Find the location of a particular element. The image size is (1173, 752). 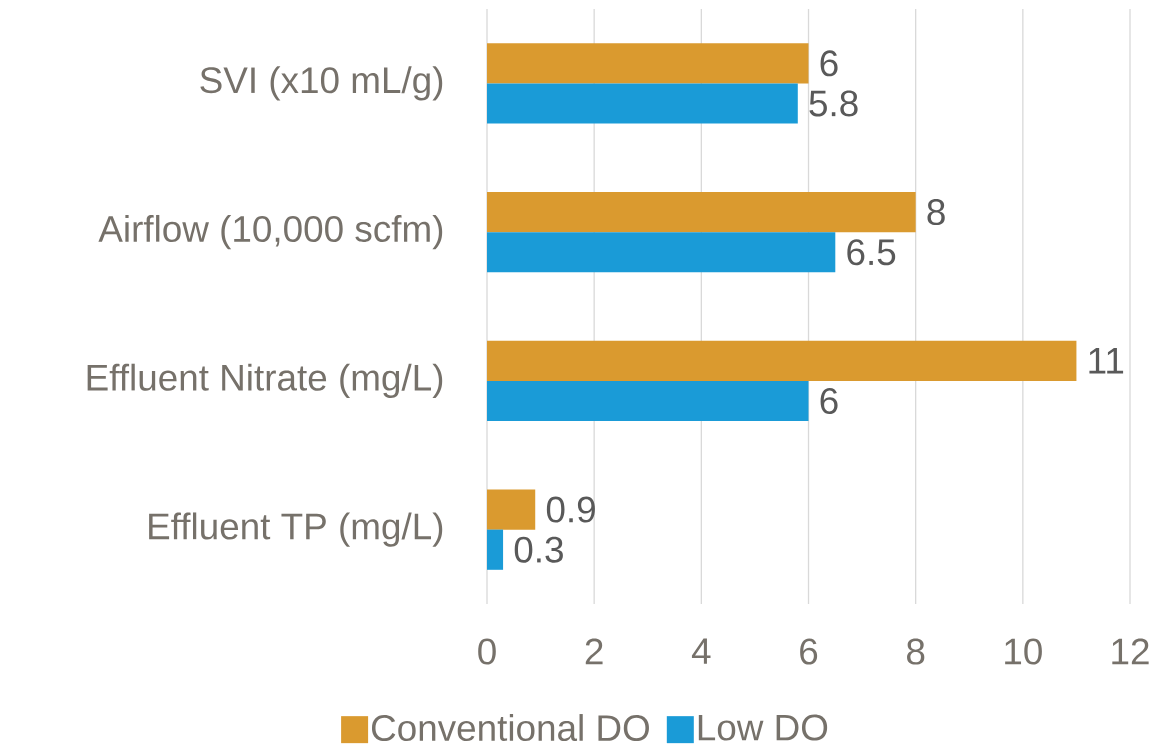

y-tick-label: SVI (x10 mL/g) is located at coordinates (321, 83).